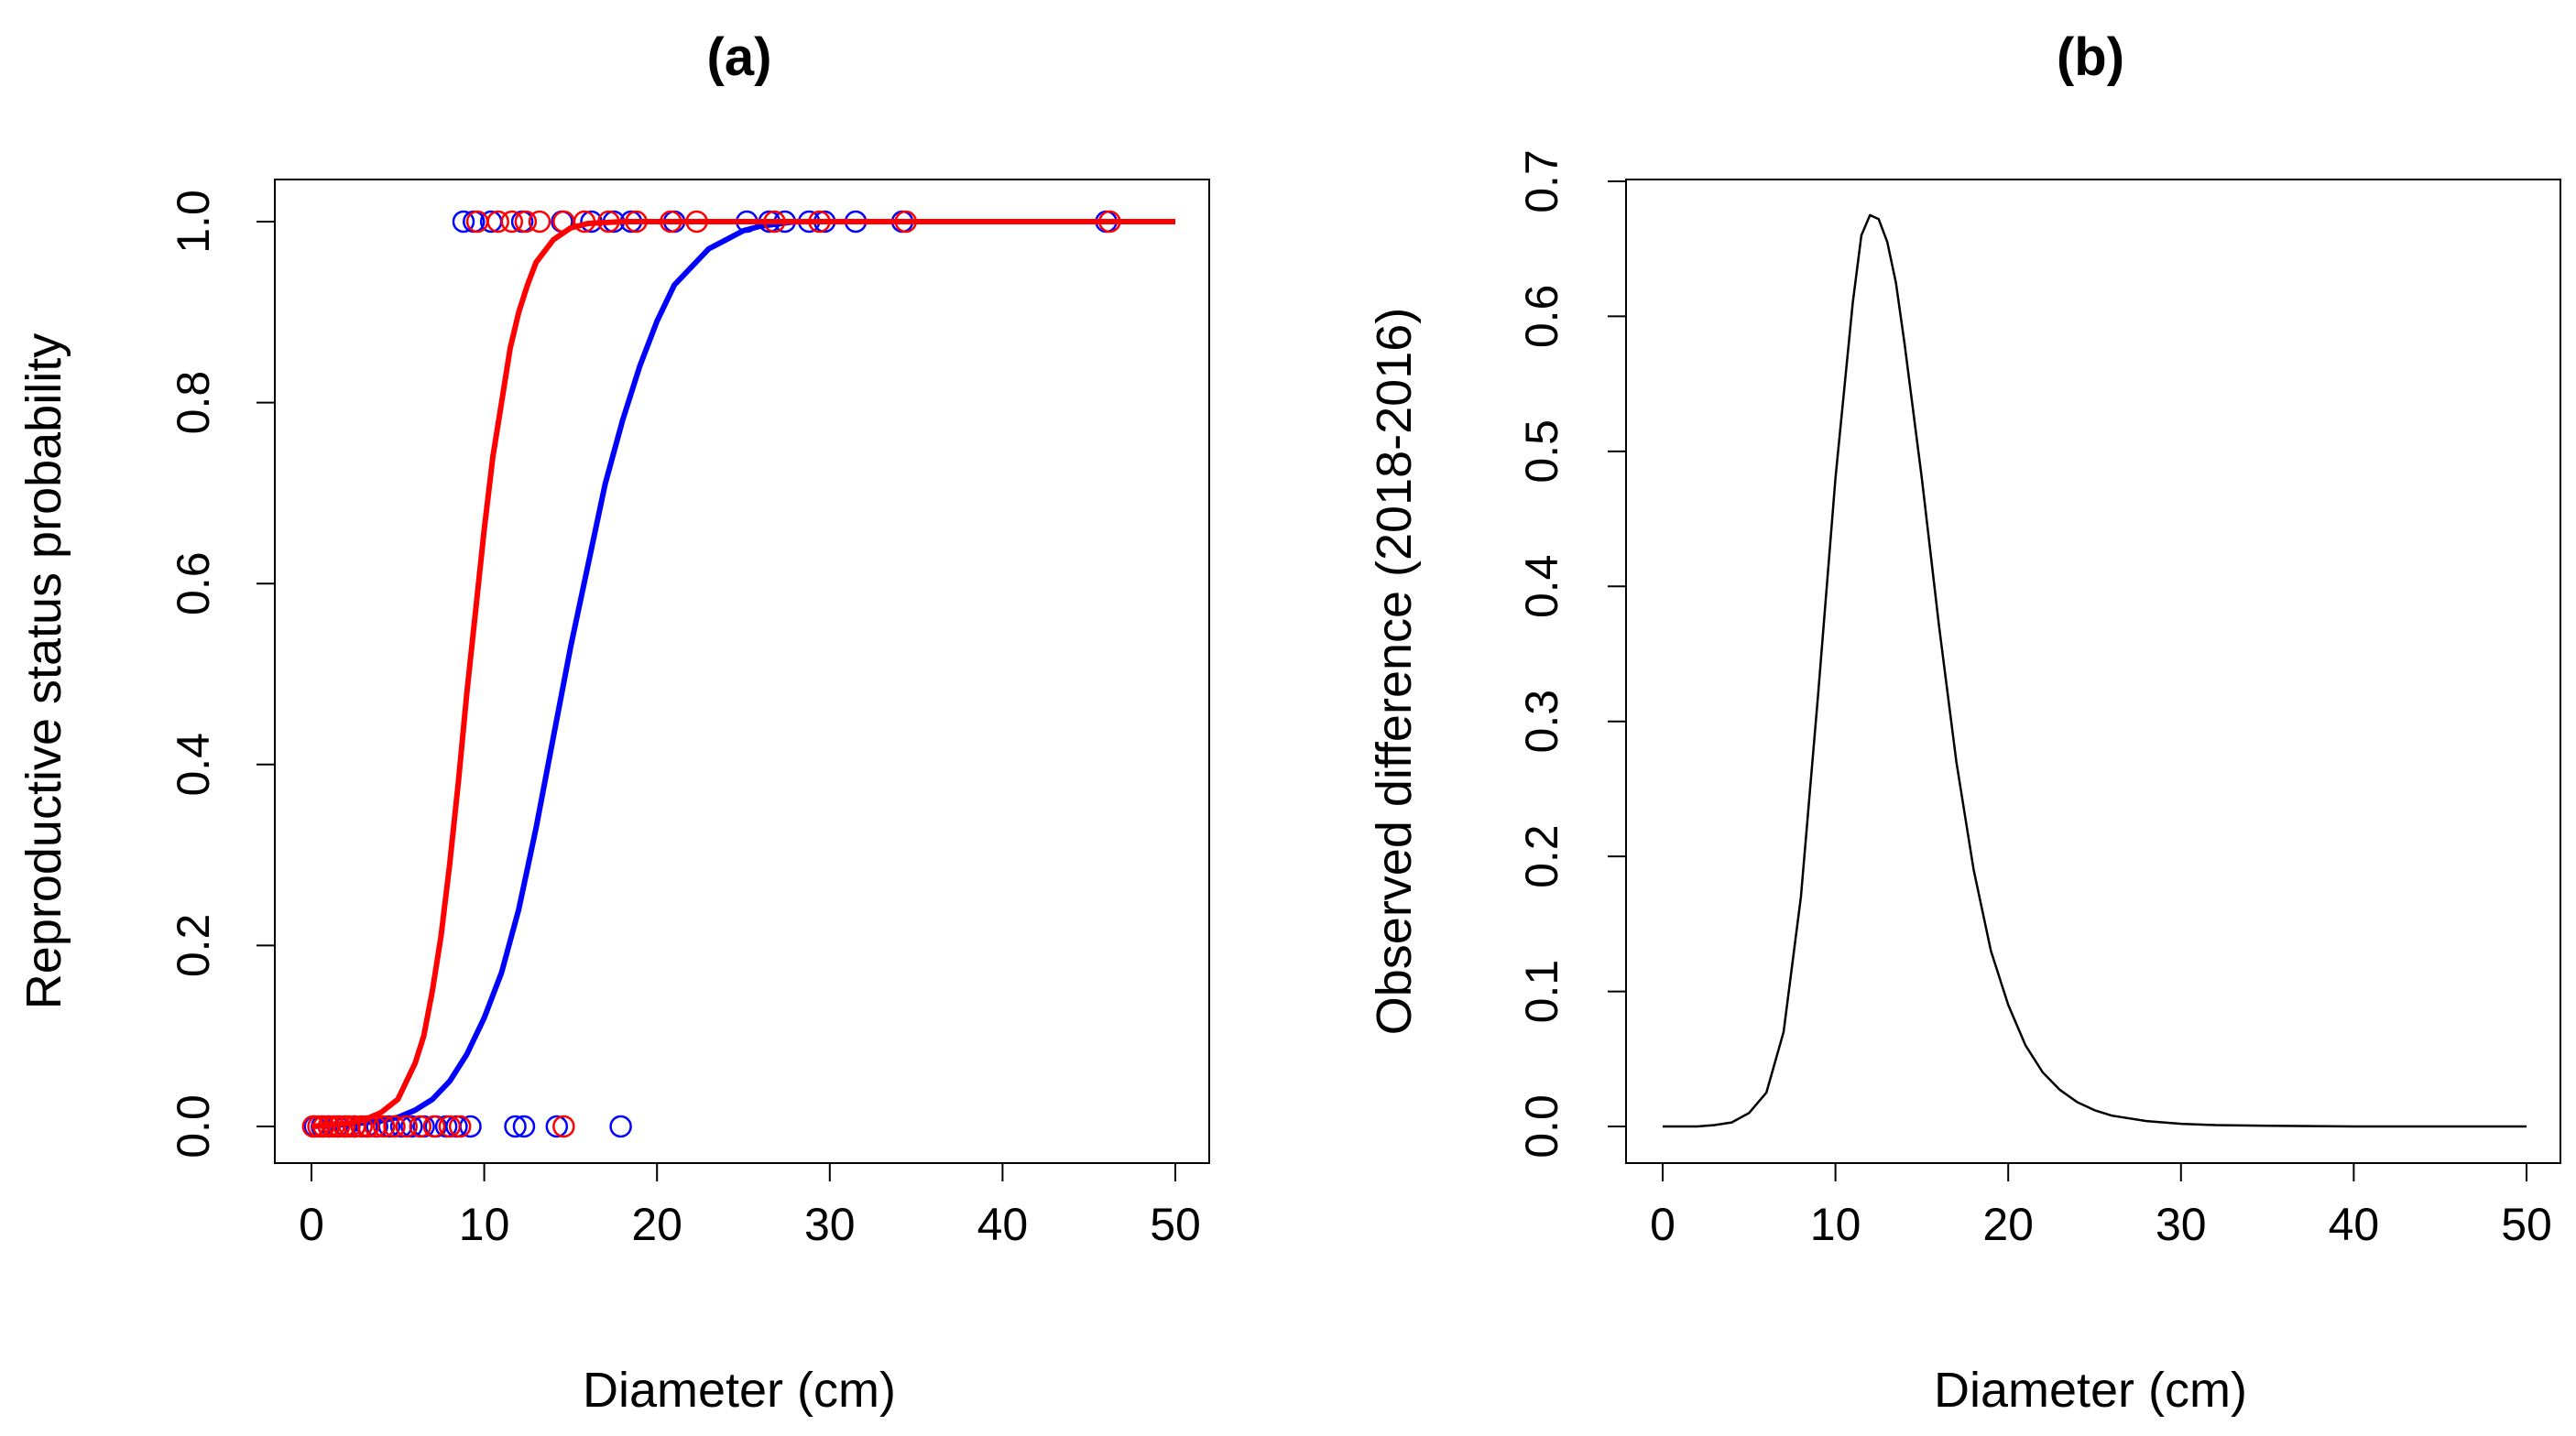 The width and height of the screenshot is (2576, 1436). I want to click on y-tick-label: 1.0, so click(193, 222).